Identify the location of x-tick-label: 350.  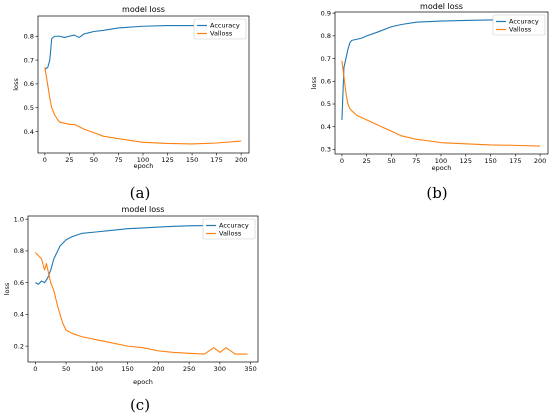
(250, 369).